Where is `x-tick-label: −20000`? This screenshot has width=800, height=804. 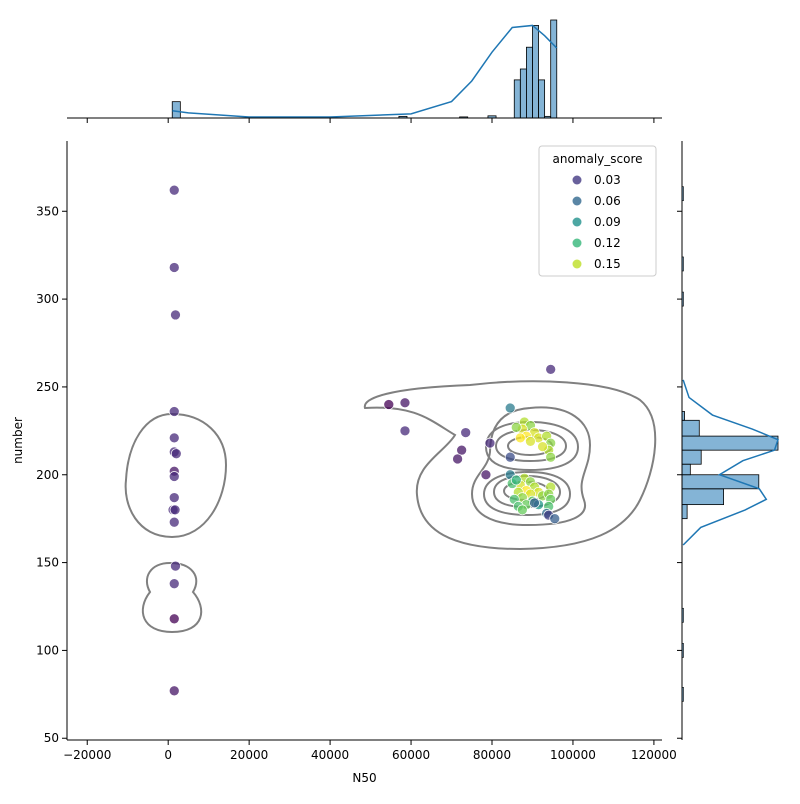 x-tick-label: −20000 is located at coordinates (87, 755).